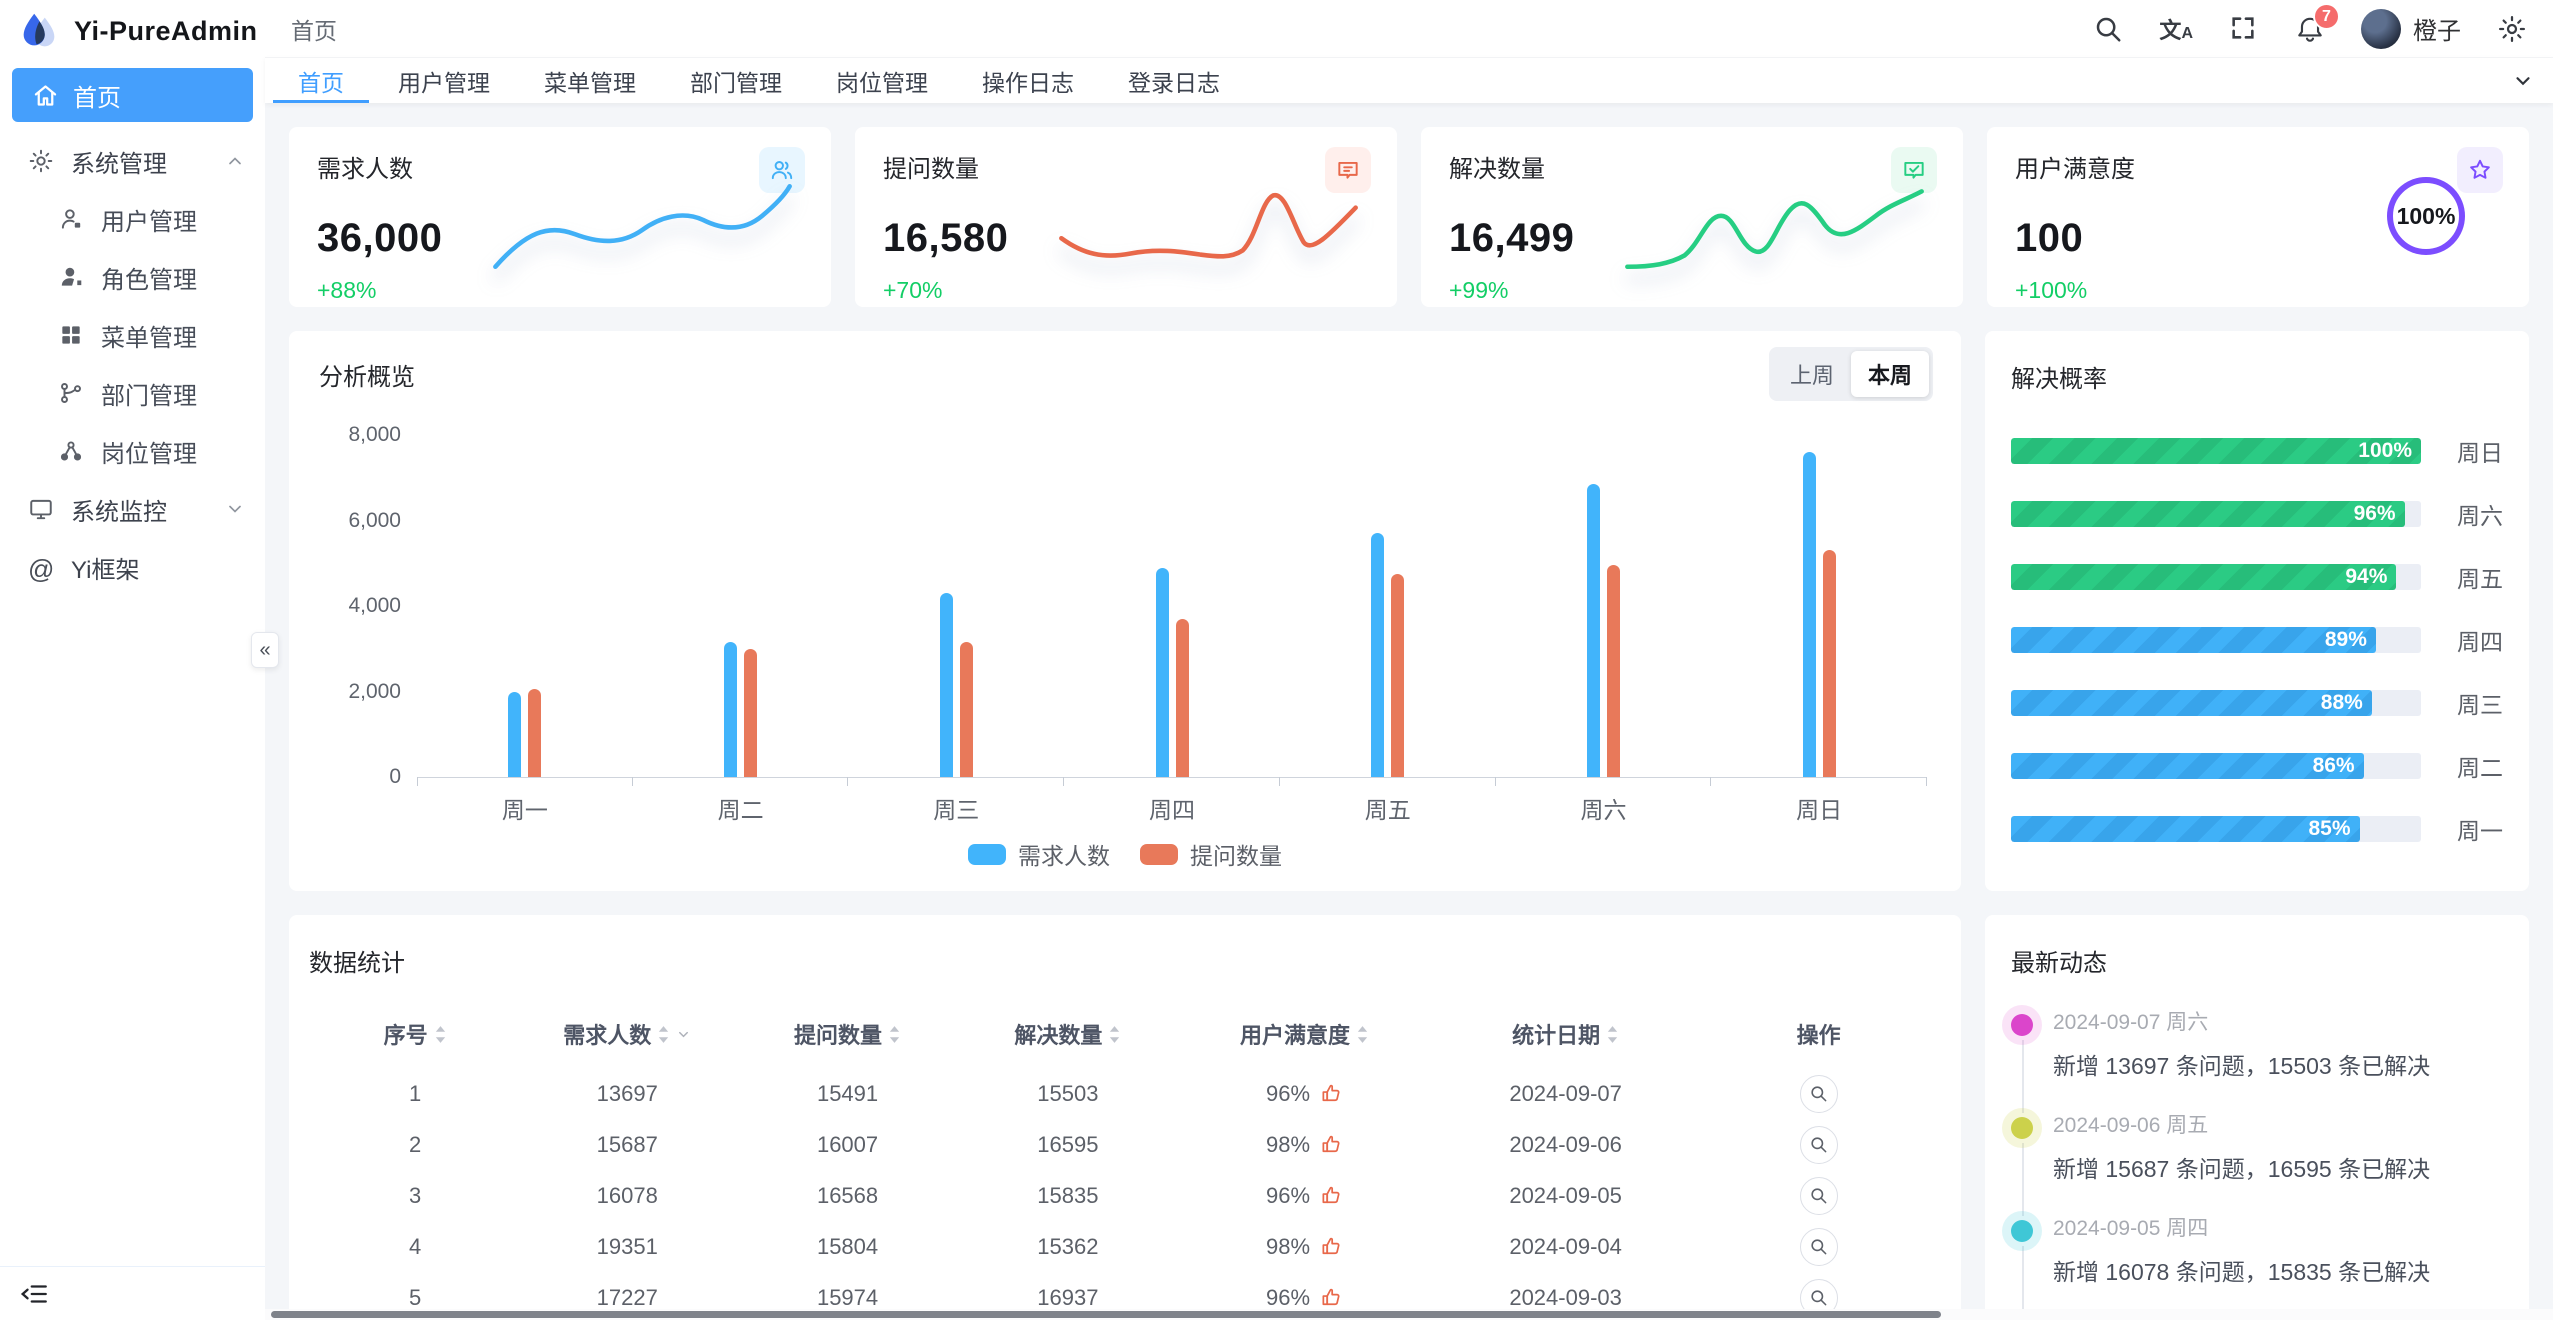 The height and width of the screenshot is (1320, 2553). Describe the element at coordinates (2411, 28) in the screenshot. I see `user-menu: 橙子` at that location.